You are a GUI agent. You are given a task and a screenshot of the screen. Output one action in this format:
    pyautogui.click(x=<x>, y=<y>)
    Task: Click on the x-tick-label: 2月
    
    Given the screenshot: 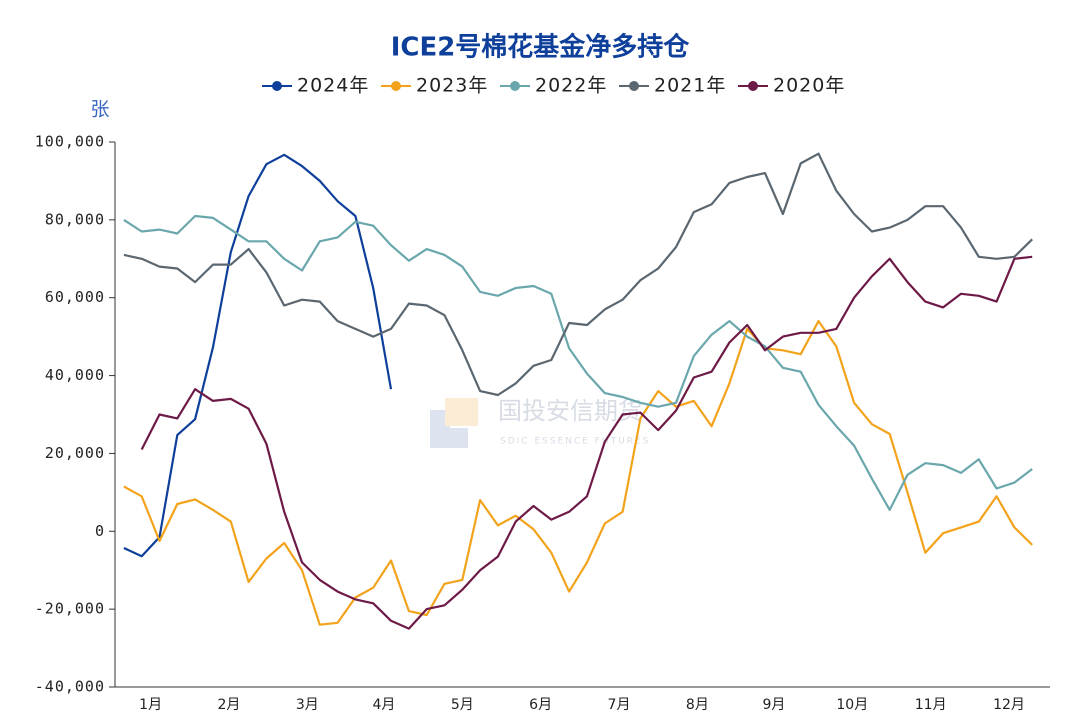 What is the action you would take?
    pyautogui.click(x=229, y=705)
    